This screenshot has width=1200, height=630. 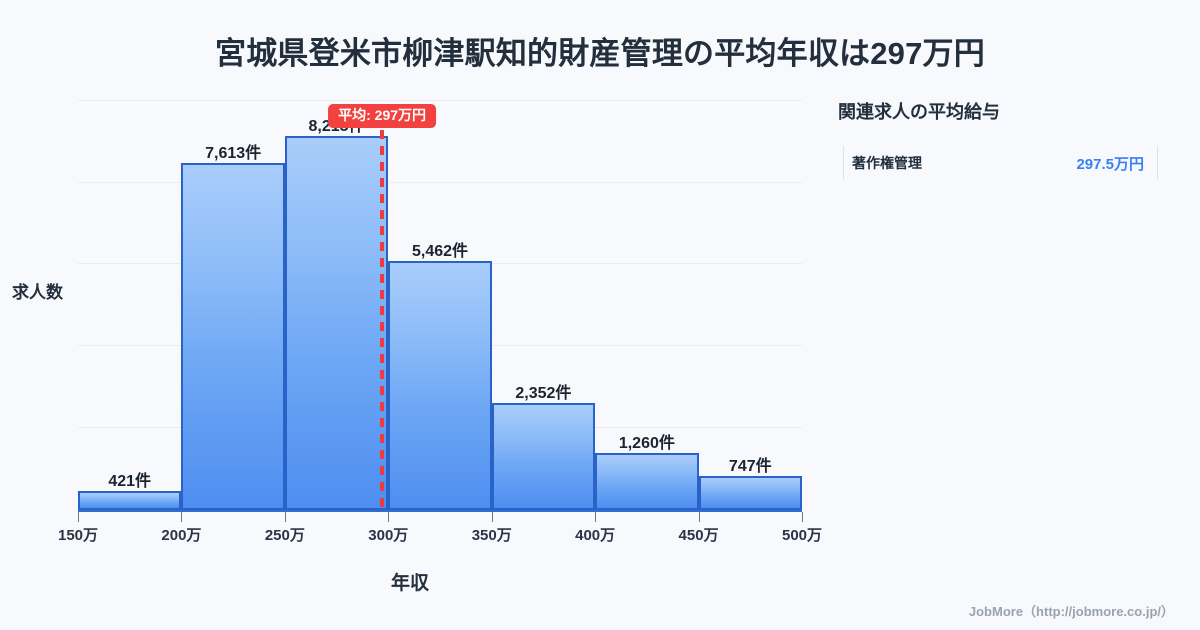 What do you see at coordinates (802, 535) in the screenshot?
I see `x-axis-tick-label: 500万` at bounding box center [802, 535].